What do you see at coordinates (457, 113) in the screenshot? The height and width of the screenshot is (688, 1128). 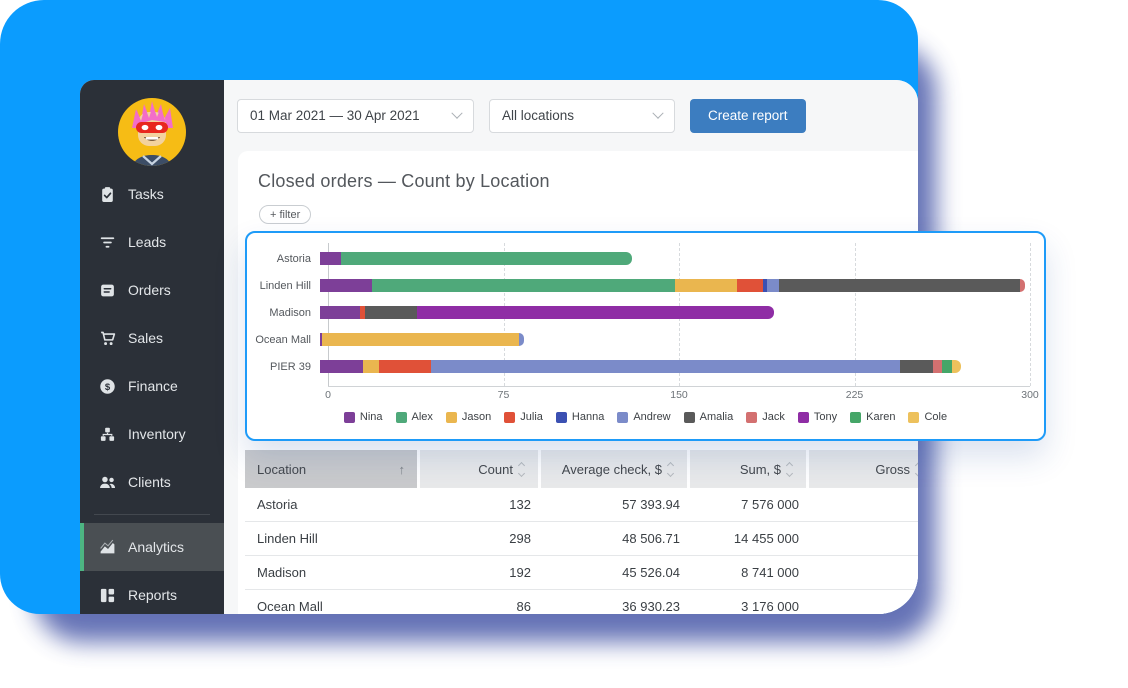 I see `chevron-down-icon` at bounding box center [457, 113].